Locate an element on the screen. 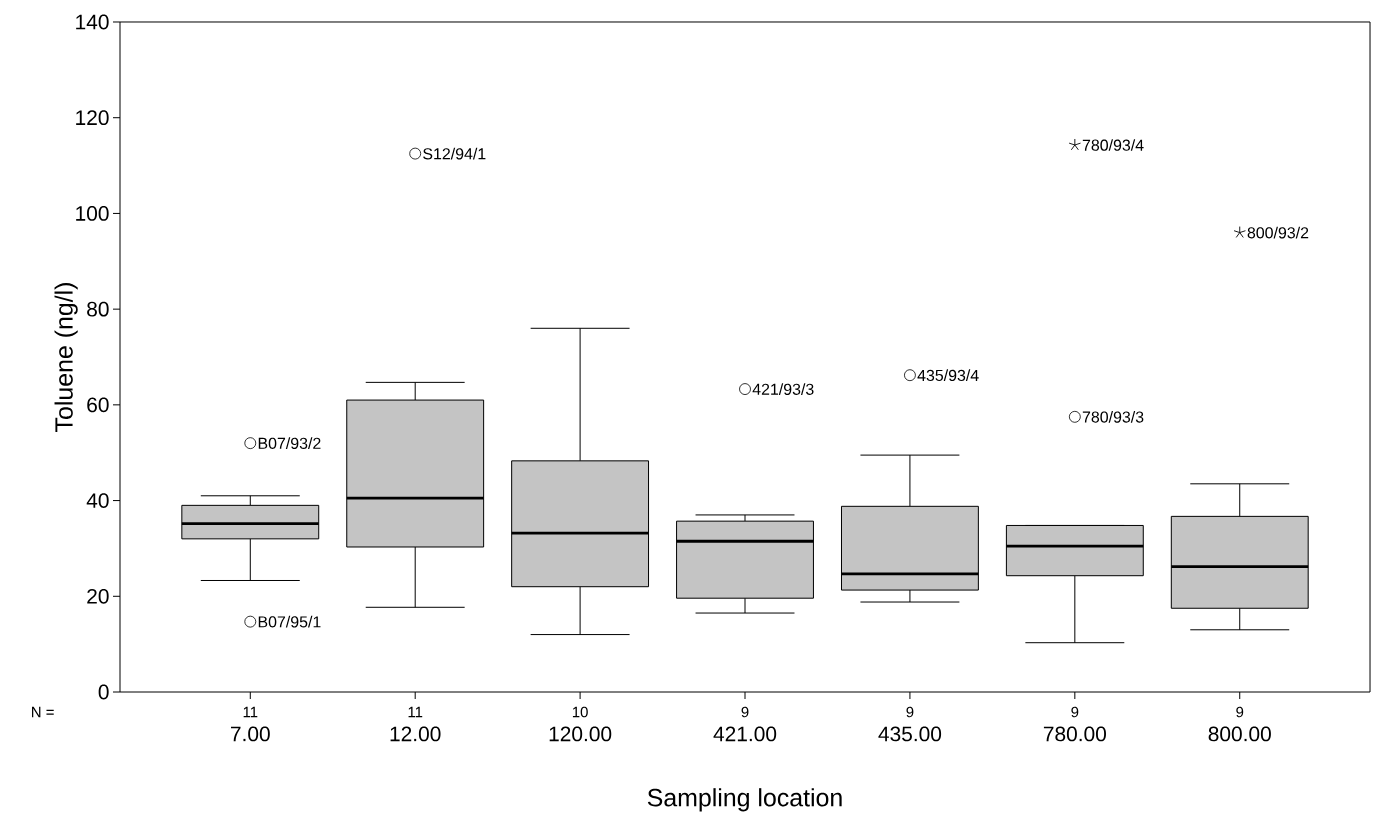  text: N = is located at coordinates (43, 712).